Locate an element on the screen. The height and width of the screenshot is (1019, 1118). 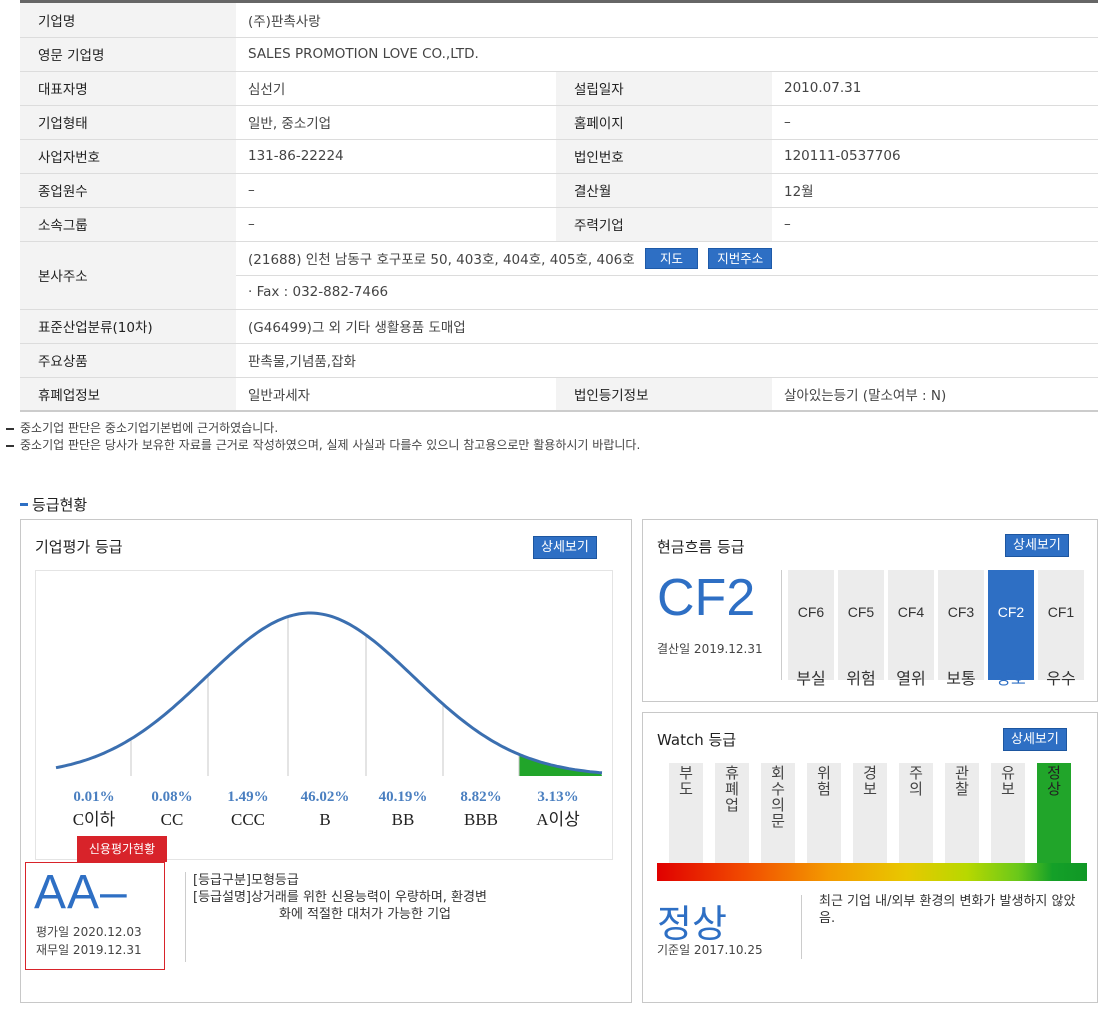
settle-label: 결산월 is located at coordinates (664, 190).